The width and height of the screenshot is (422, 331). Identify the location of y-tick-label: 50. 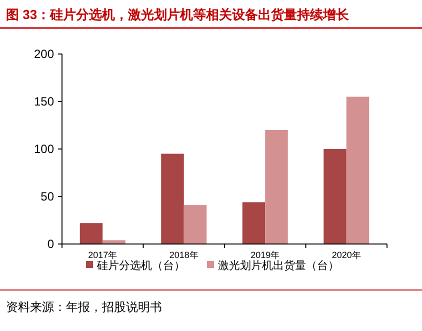
(47, 197).